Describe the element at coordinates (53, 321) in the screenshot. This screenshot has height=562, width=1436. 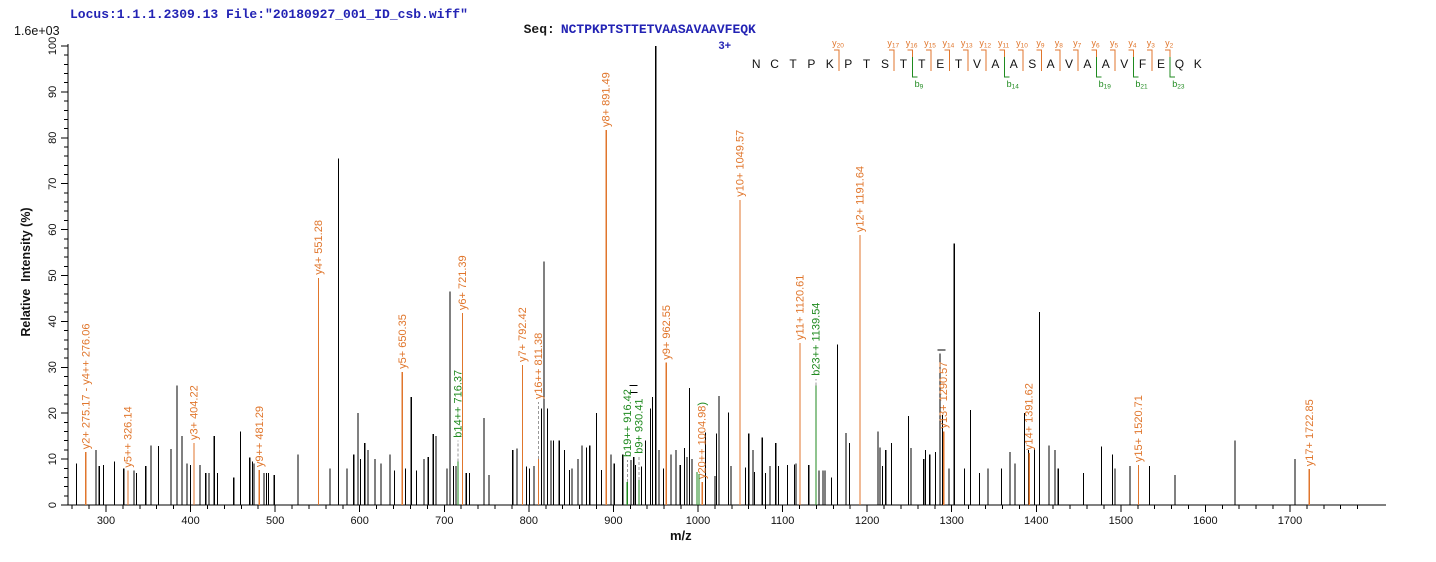
I see `y-tick-label: 40` at that location.